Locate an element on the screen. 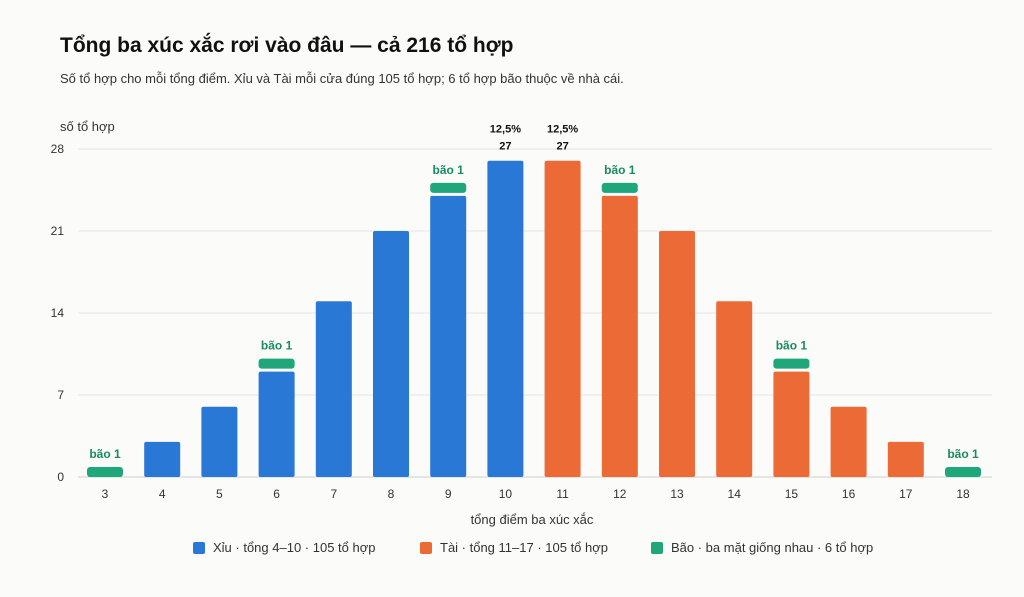 The height and width of the screenshot is (597, 1024). x-tick-label: 15 is located at coordinates (792, 494).